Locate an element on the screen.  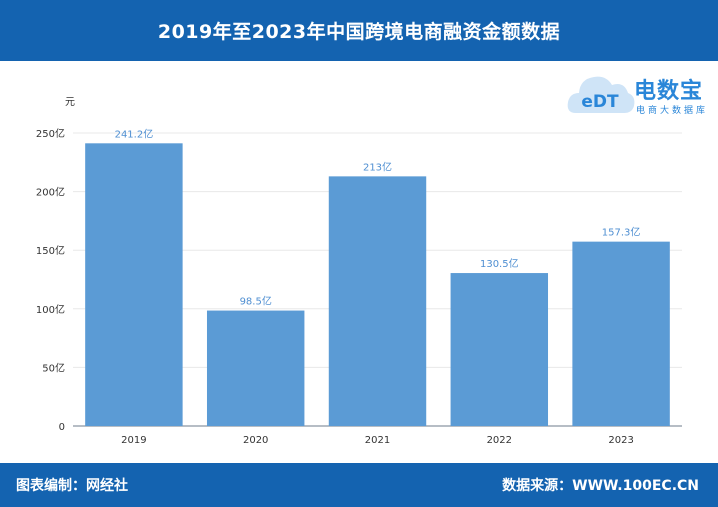
y-axis-unit: 元 is located at coordinates (70, 102).